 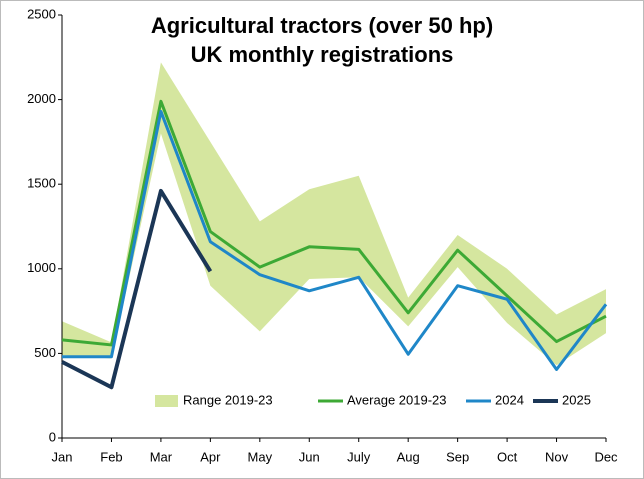 I want to click on x-tick-label: July, so click(x=359, y=456).